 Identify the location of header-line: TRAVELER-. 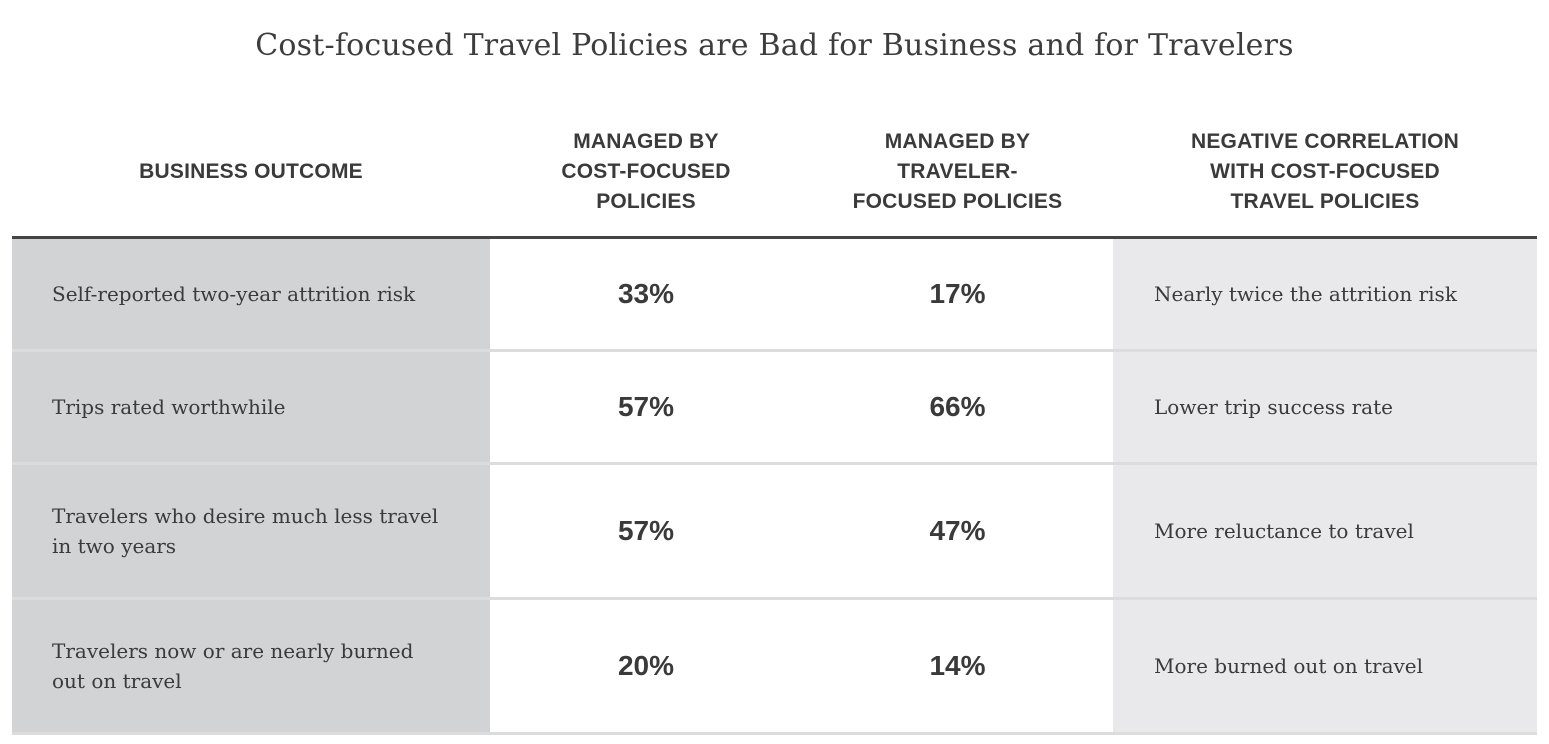
(957, 171).